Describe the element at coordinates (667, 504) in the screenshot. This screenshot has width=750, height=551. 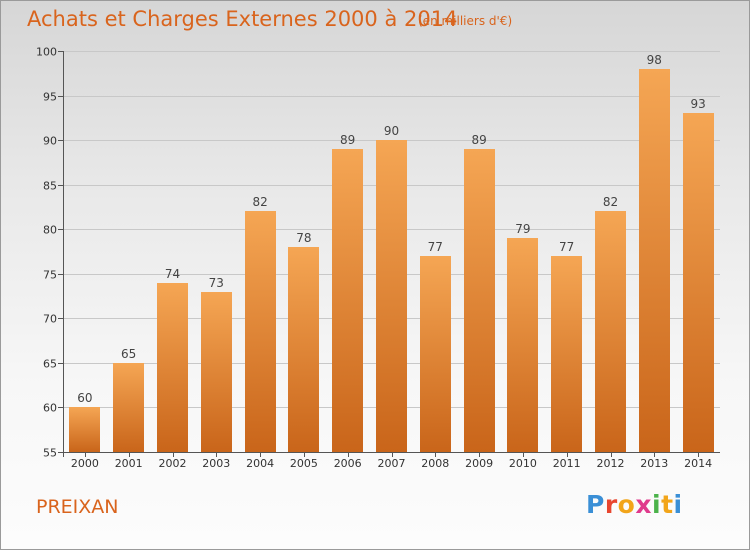
I see `logo-letter: t` at that location.